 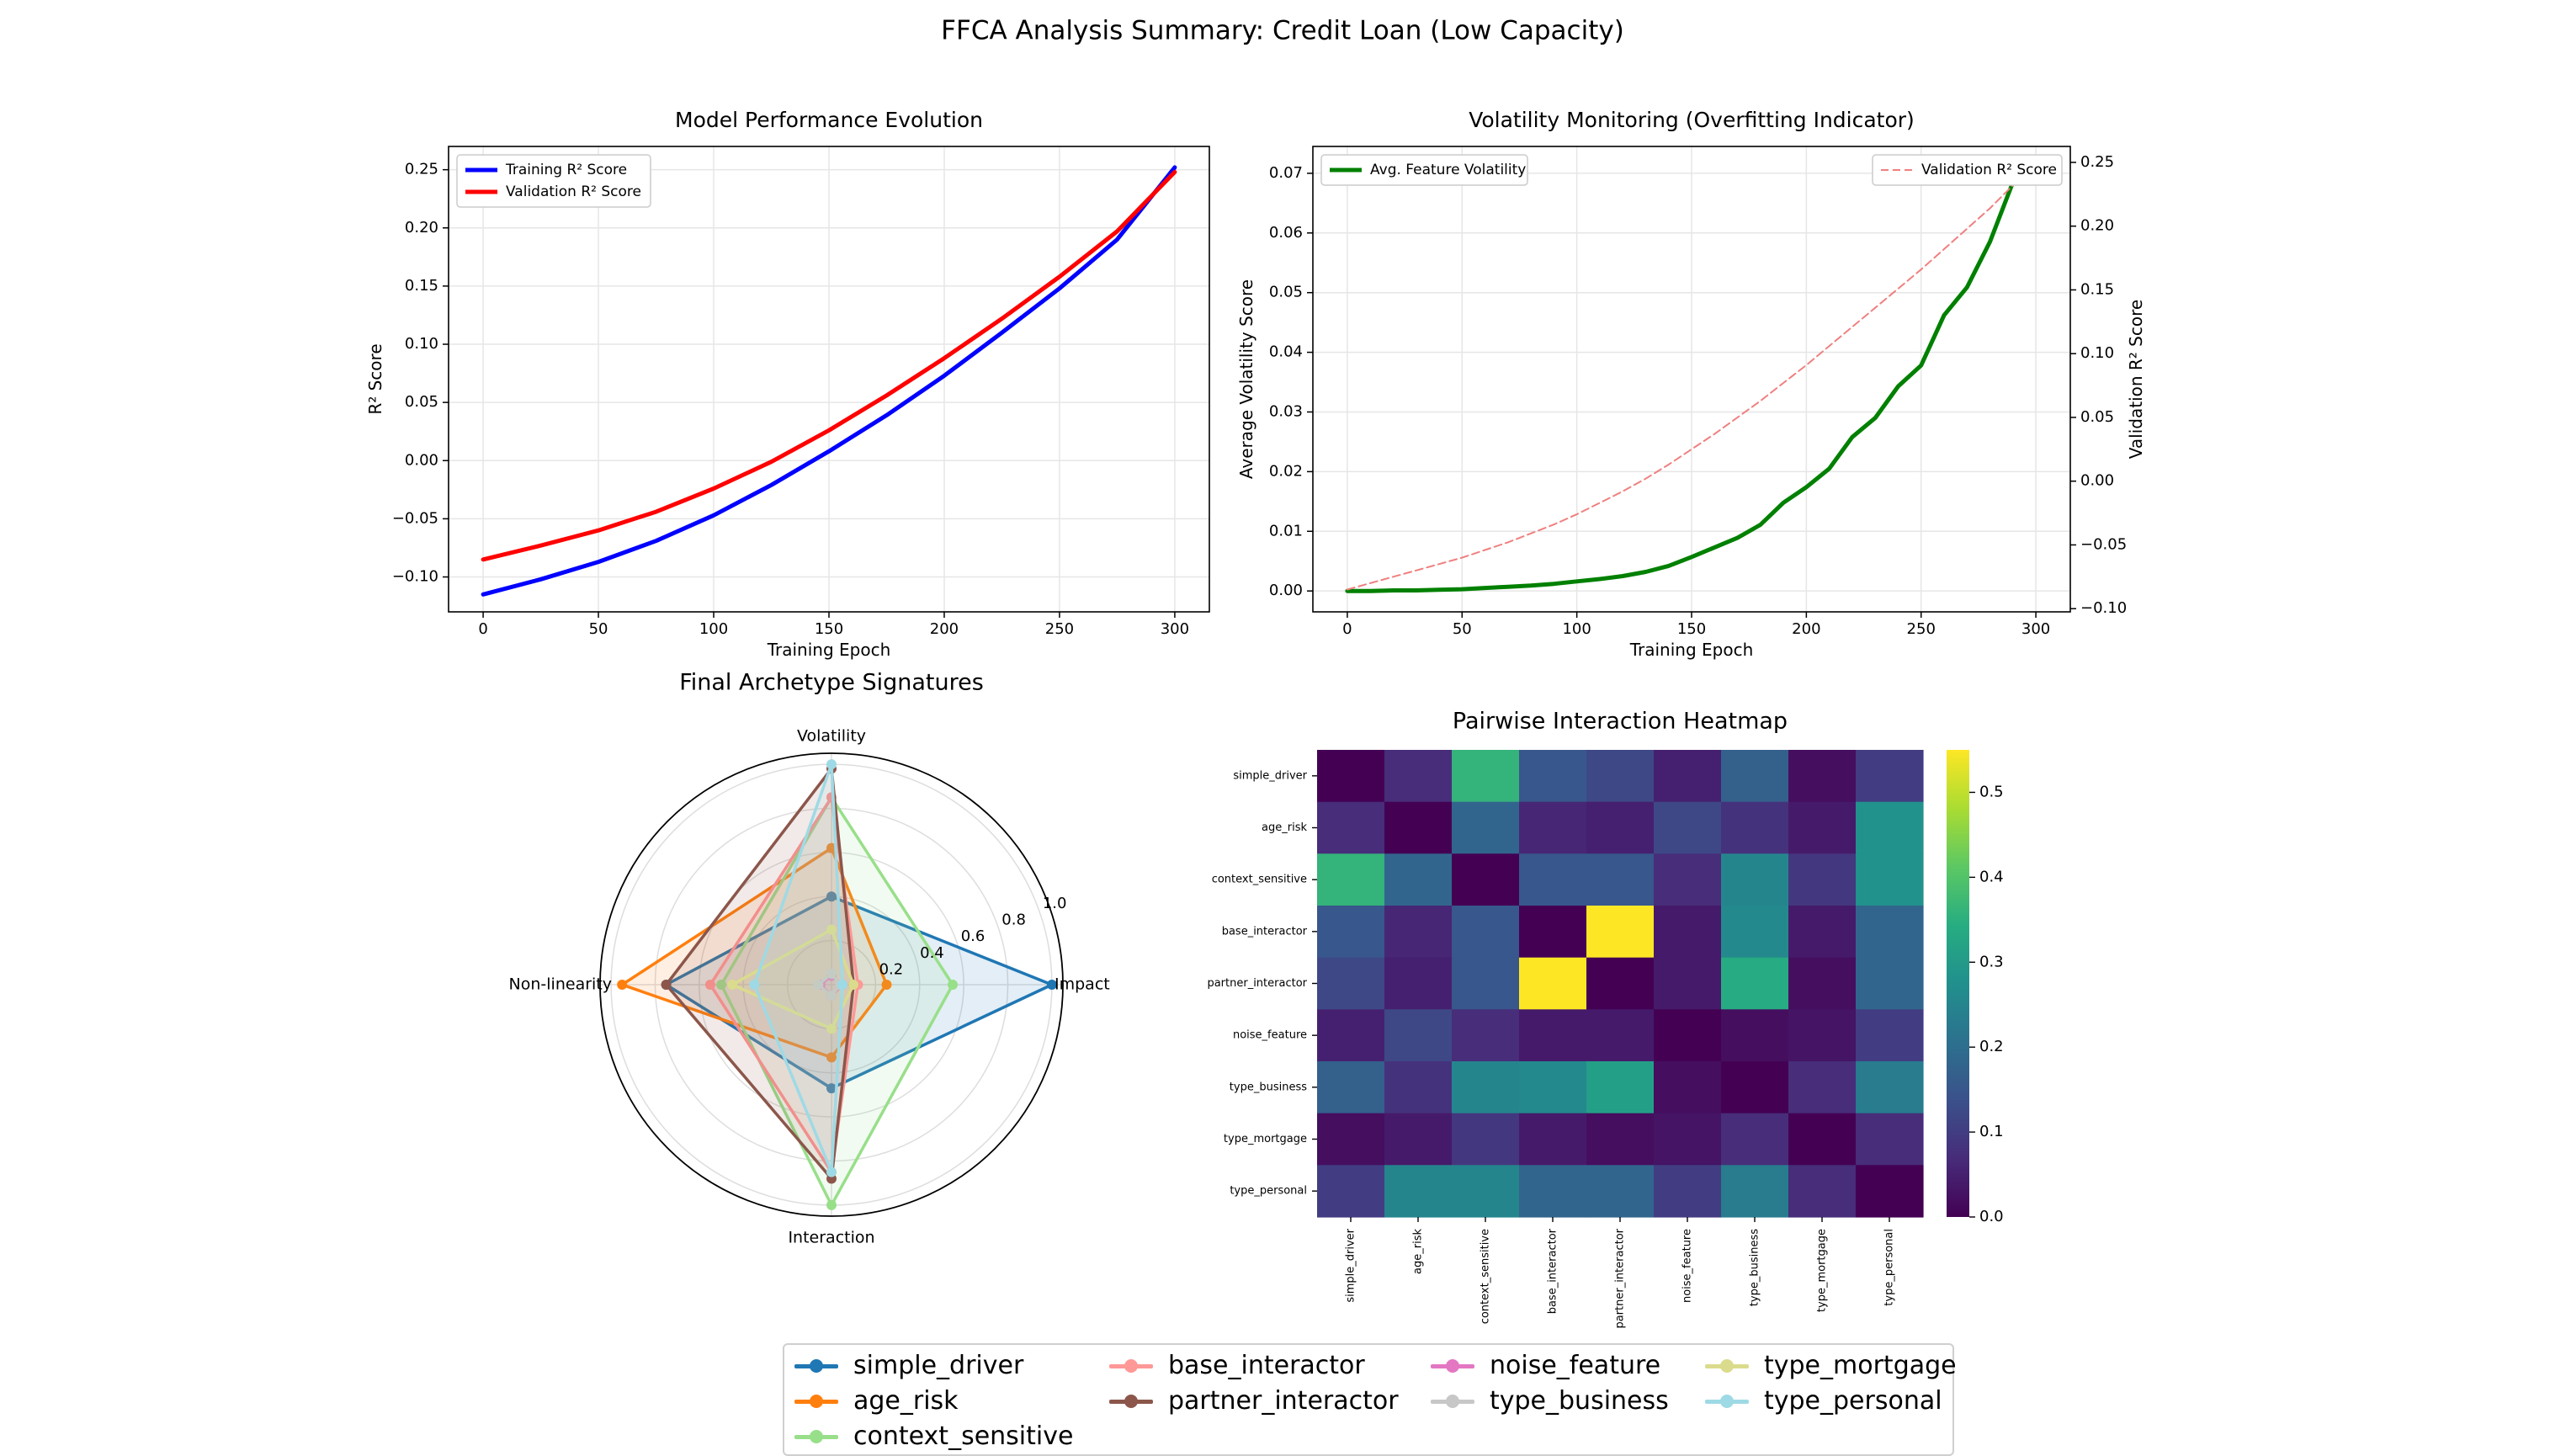 I want to click on legend-item-context_sensitive: context_sensitive, so click(x=932, y=1436).